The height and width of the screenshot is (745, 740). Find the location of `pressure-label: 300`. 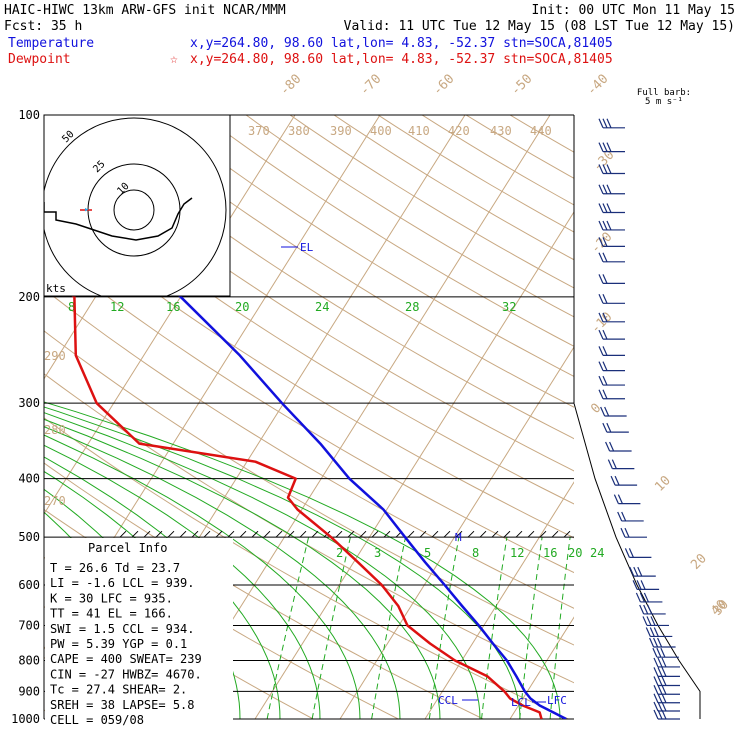

pressure-label: 300 is located at coordinates (29, 403).